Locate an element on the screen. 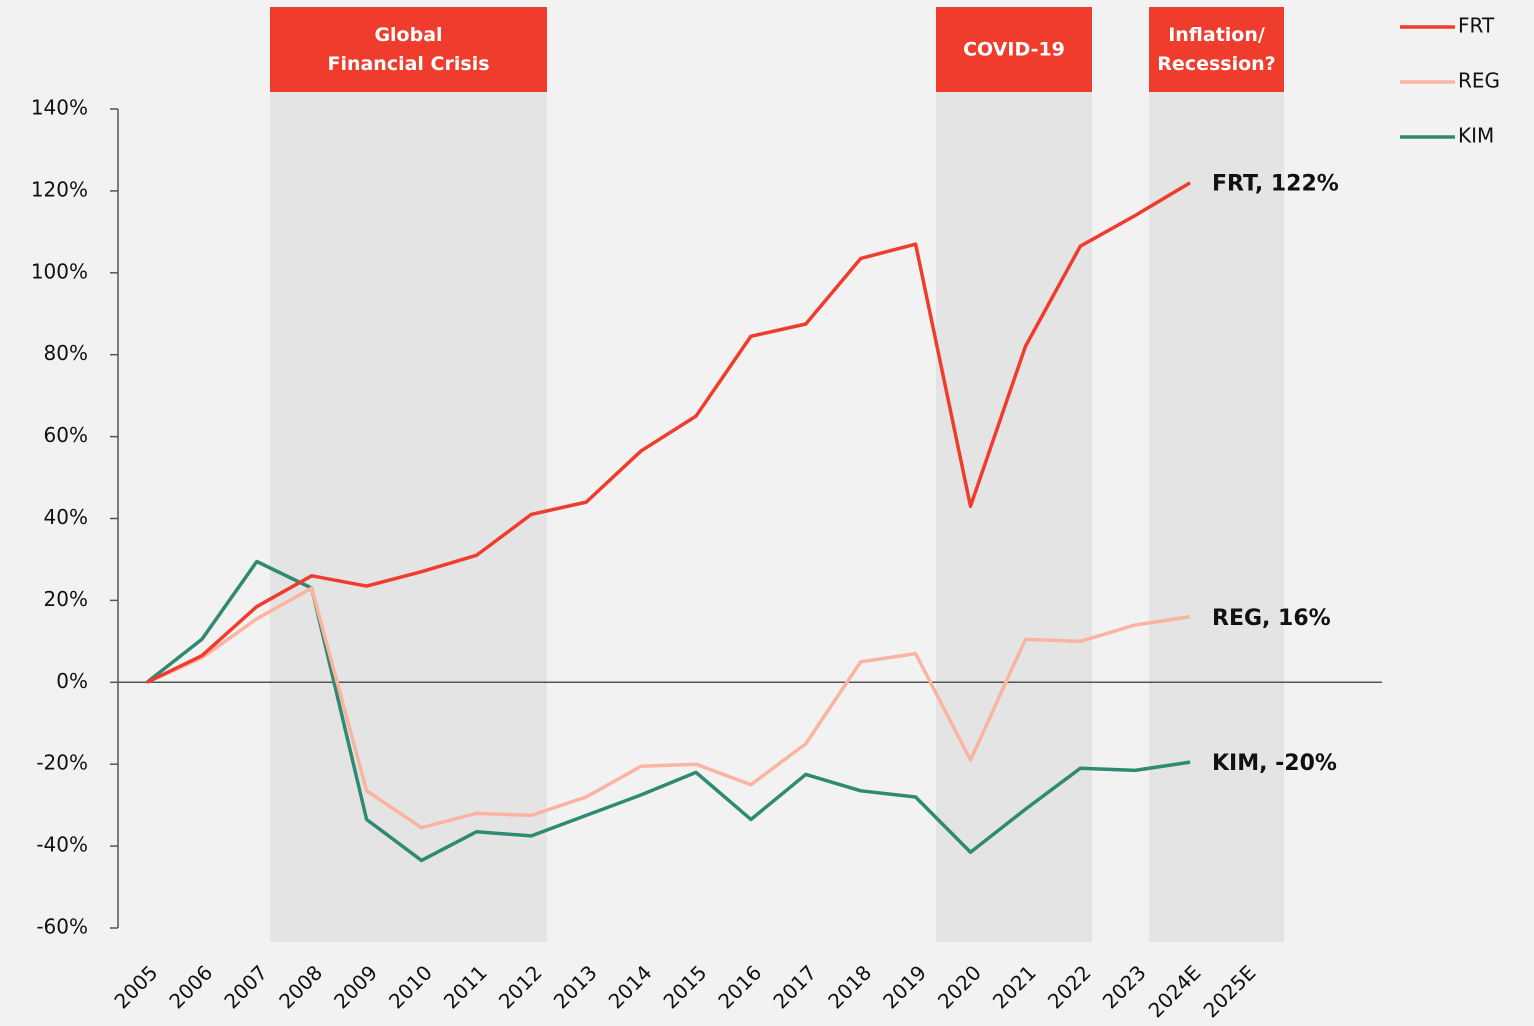  legend-label: REG is located at coordinates (1479, 81).